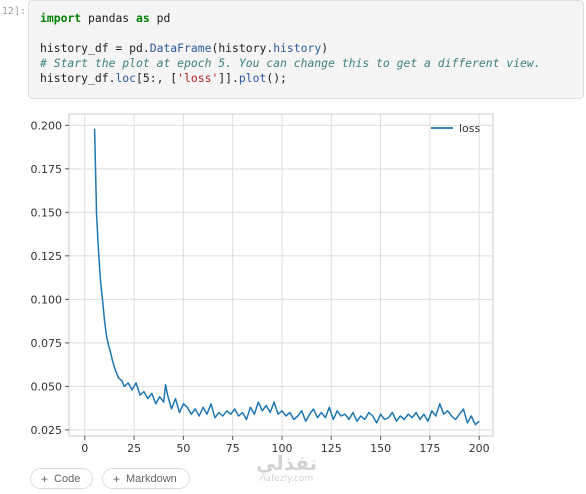  What do you see at coordinates (47, 299) in the screenshot?
I see `y-tick-label: 0.100` at bounding box center [47, 299].